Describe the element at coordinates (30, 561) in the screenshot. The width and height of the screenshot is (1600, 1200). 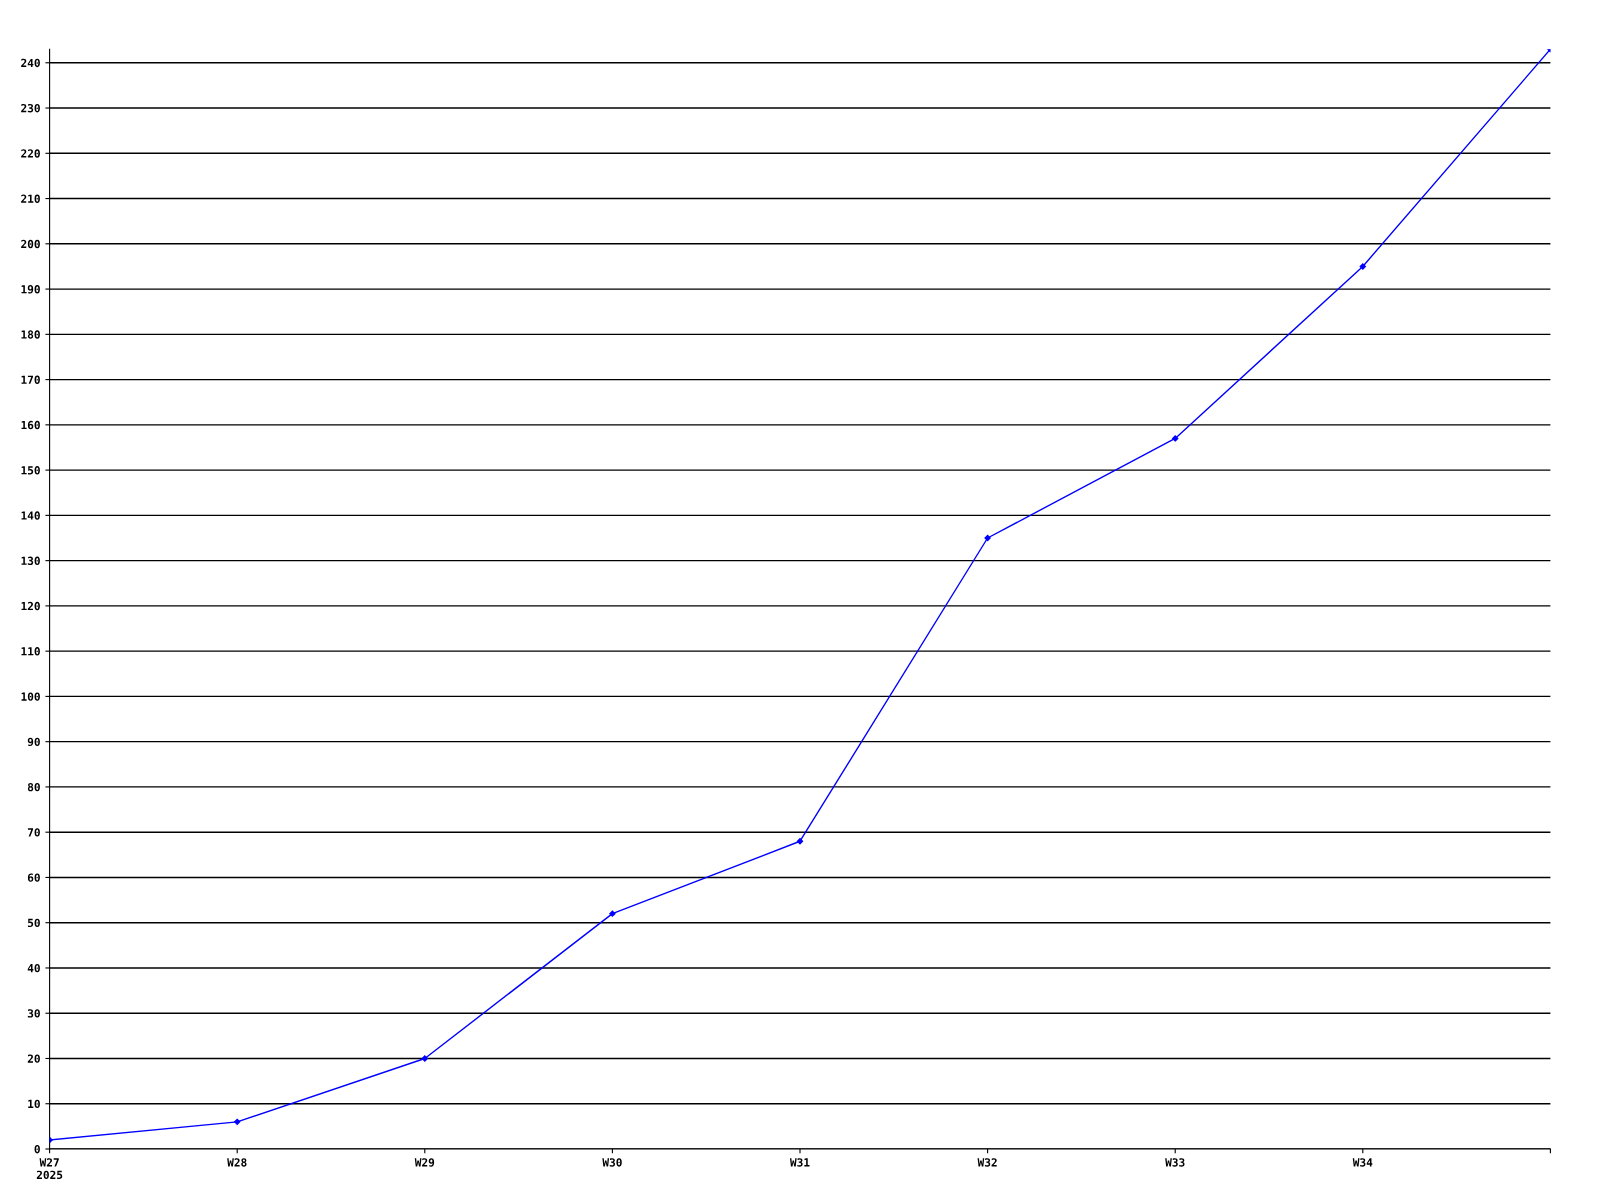
I see `y-tick-label: 130` at that location.